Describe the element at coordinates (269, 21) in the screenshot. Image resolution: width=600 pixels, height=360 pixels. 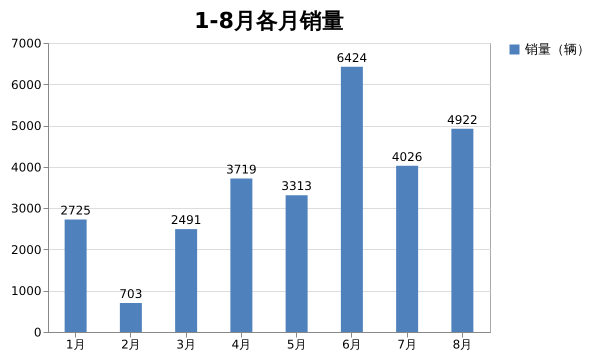
I see `chart-title: 1-8月各月销量` at that location.